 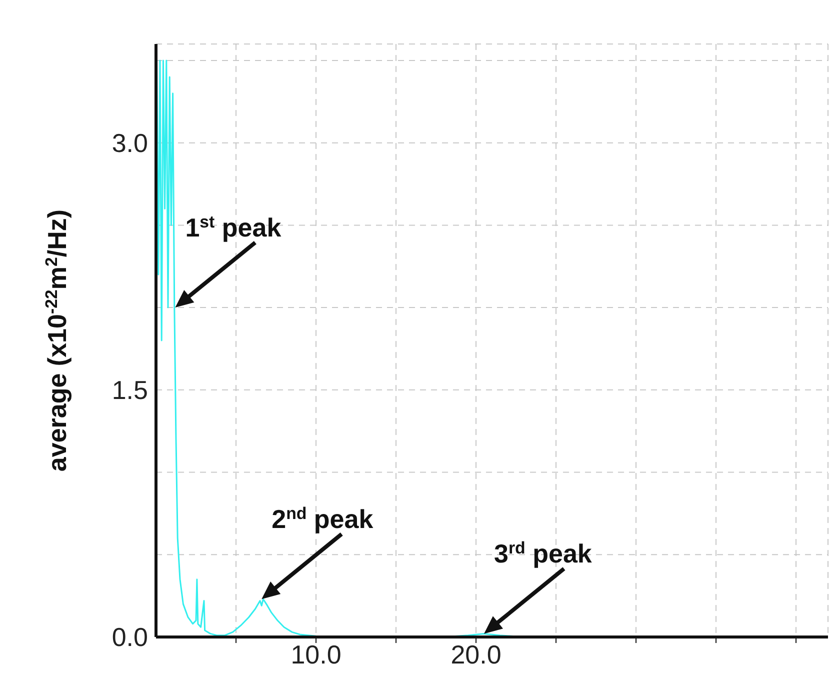 I want to click on y-tick-label: 0.0, so click(x=130, y=637).